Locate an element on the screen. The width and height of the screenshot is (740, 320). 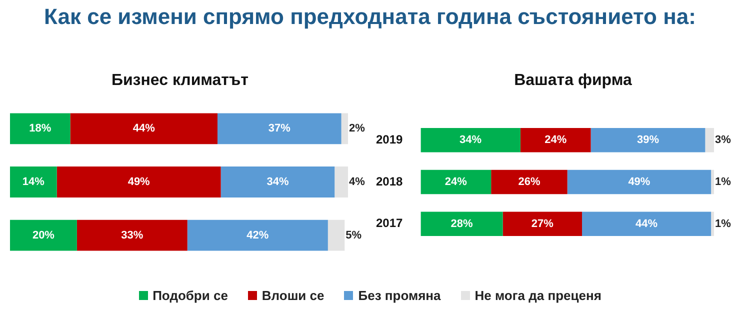
data-label: 27% is located at coordinates (542, 224).